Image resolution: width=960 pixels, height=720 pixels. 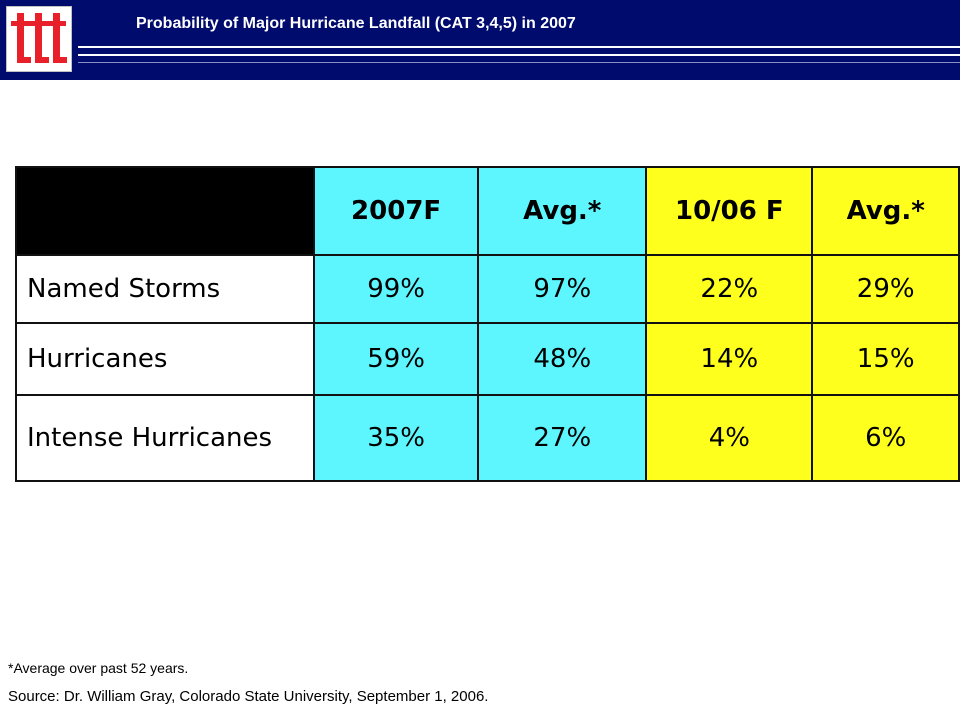 I want to click on table-cell: 35%, so click(x=396, y=438).